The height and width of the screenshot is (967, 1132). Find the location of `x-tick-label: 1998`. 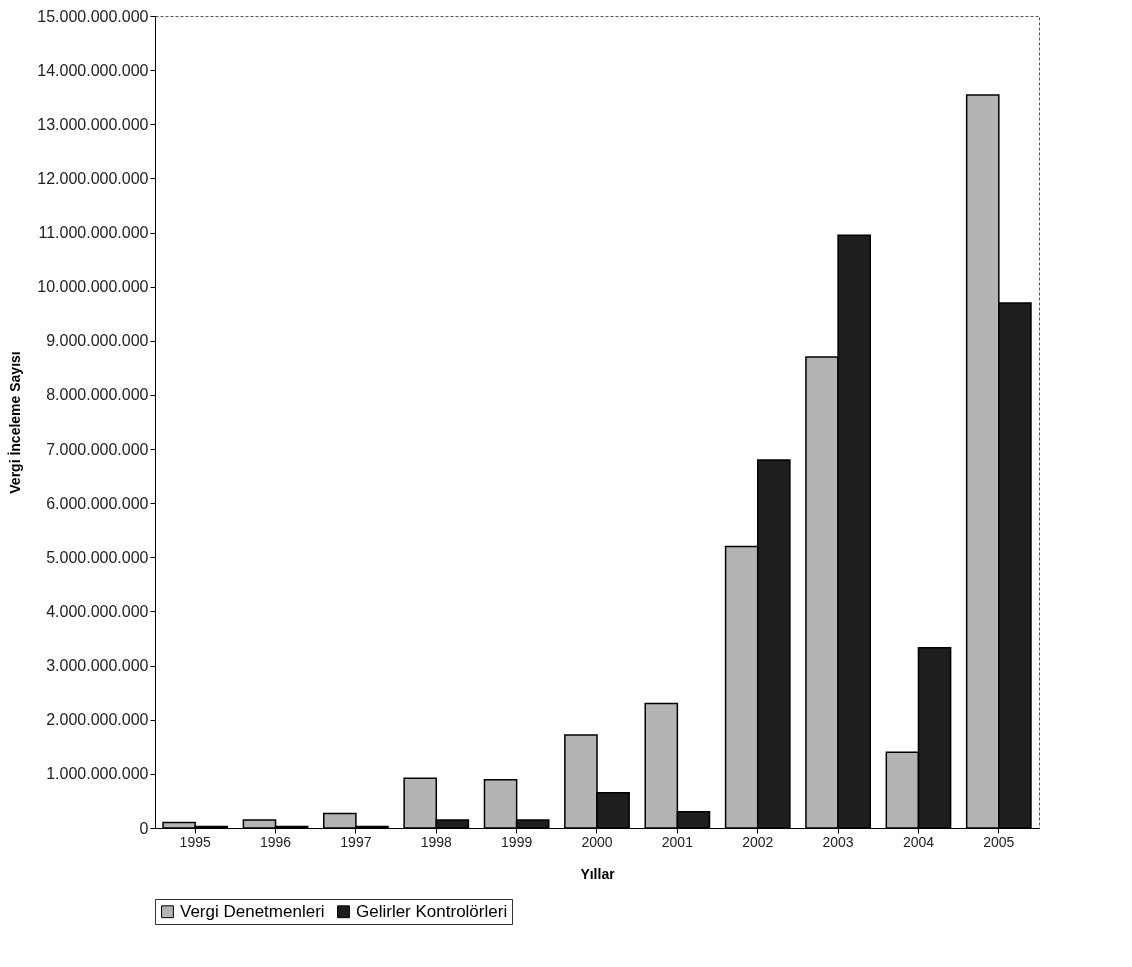

x-tick-label: 1998 is located at coordinates (436, 841).